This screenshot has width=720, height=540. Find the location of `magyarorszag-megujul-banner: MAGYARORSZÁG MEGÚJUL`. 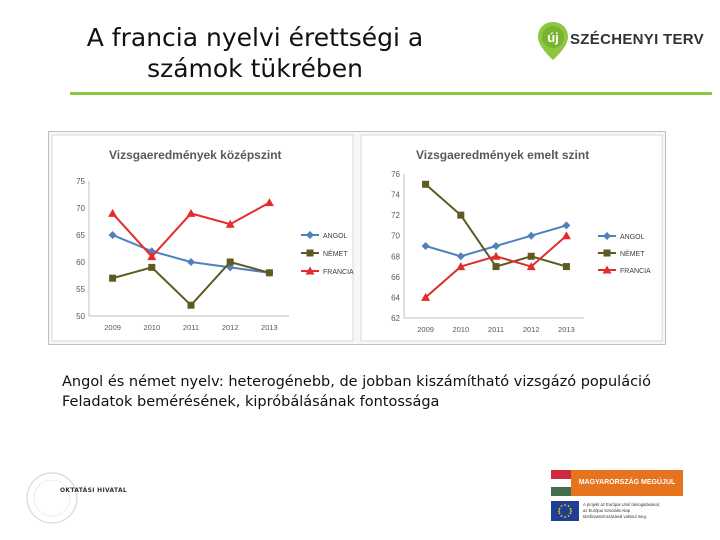

magyarorszag-megujul-banner: MAGYARORSZÁG MEGÚJUL is located at coordinates (617, 483).